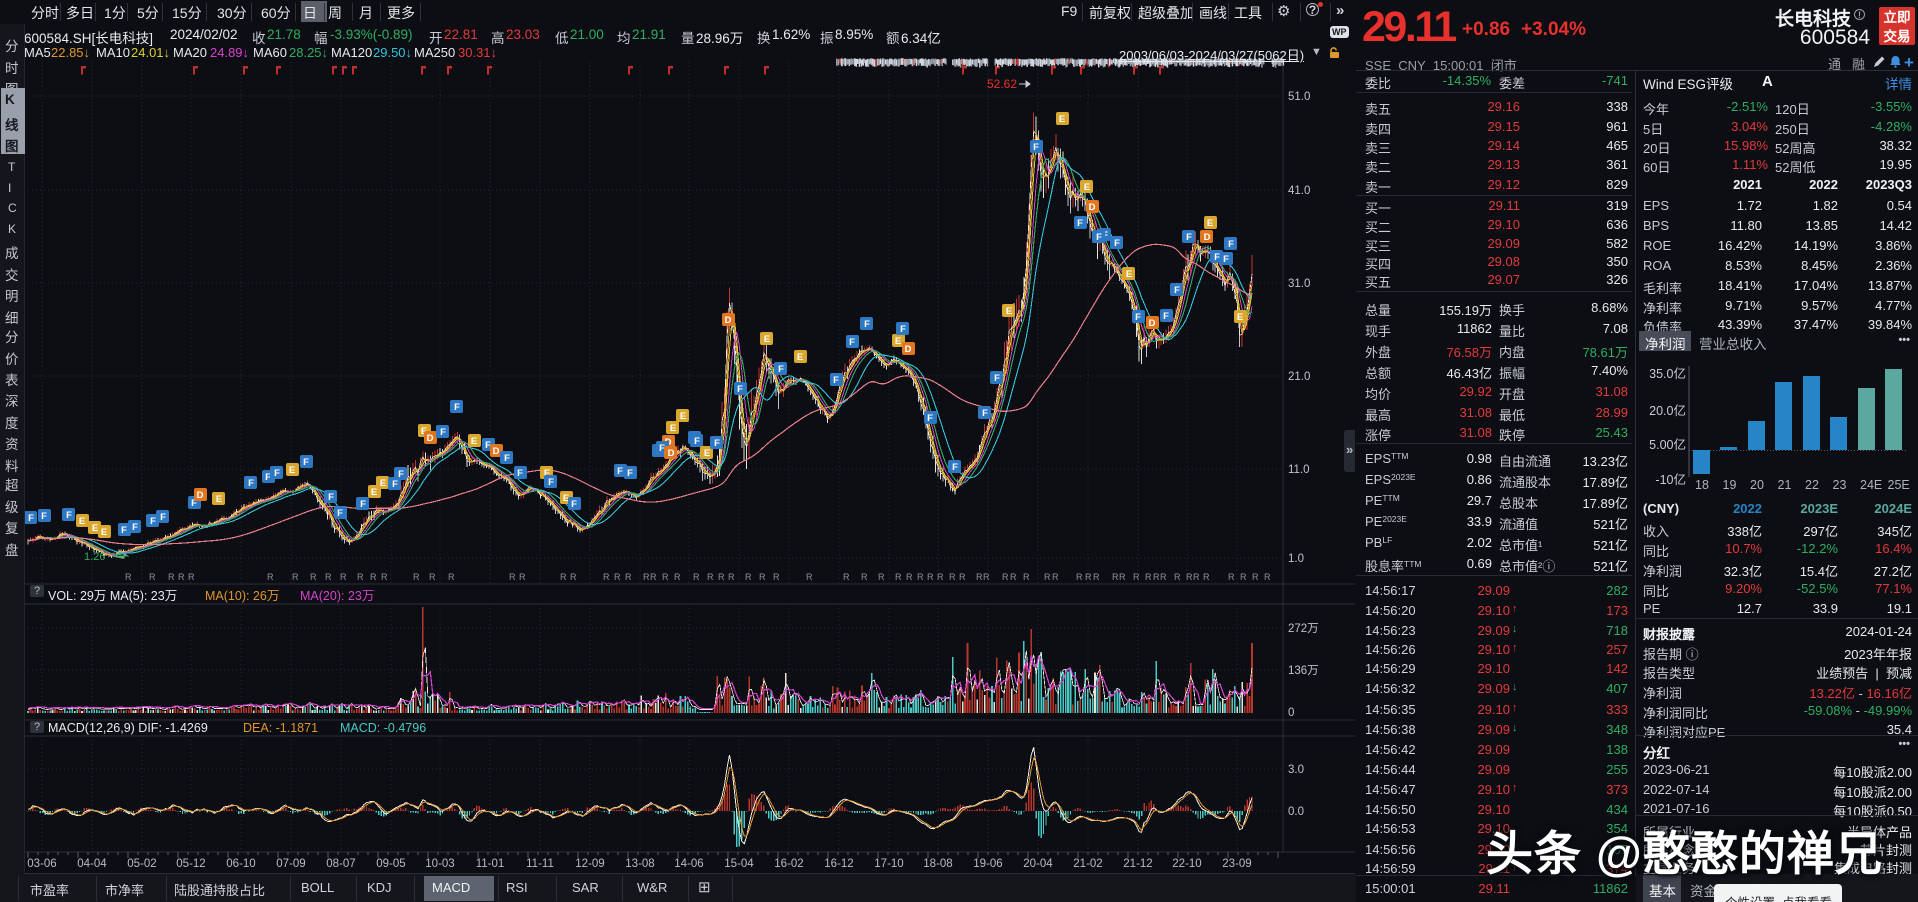  What do you see at coordinates (439, 864) in the screenshot?
I see `svg-text: 10-03` at bounding box center [439, 864].